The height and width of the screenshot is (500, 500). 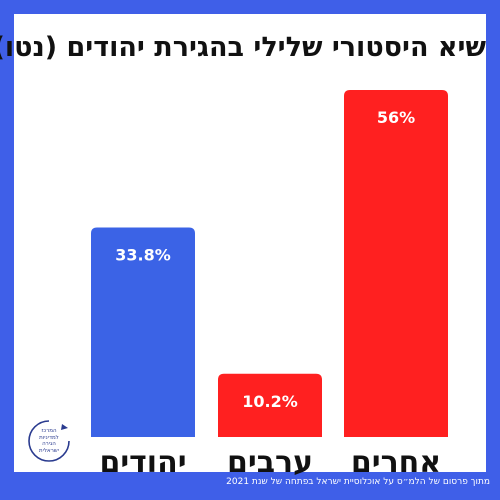 I want to click on logo-text: המרכז למדיניות הגירה ישראלית, so click(x=49, y=441).